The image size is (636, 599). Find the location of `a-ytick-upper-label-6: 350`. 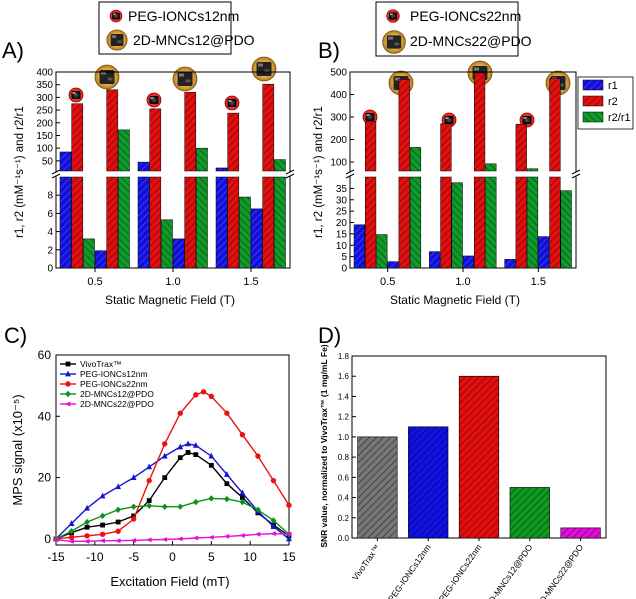

a-ytick-upper-label-6: 350 is located at coordinates (44, 85).